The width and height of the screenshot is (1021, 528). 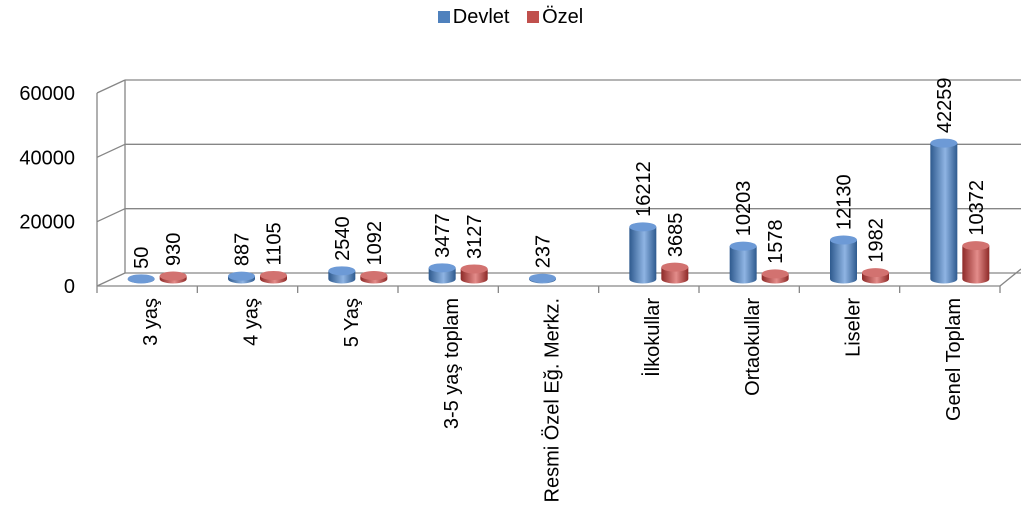 I want to click on legend-swatch-ozel, so click(x=533, y=17).